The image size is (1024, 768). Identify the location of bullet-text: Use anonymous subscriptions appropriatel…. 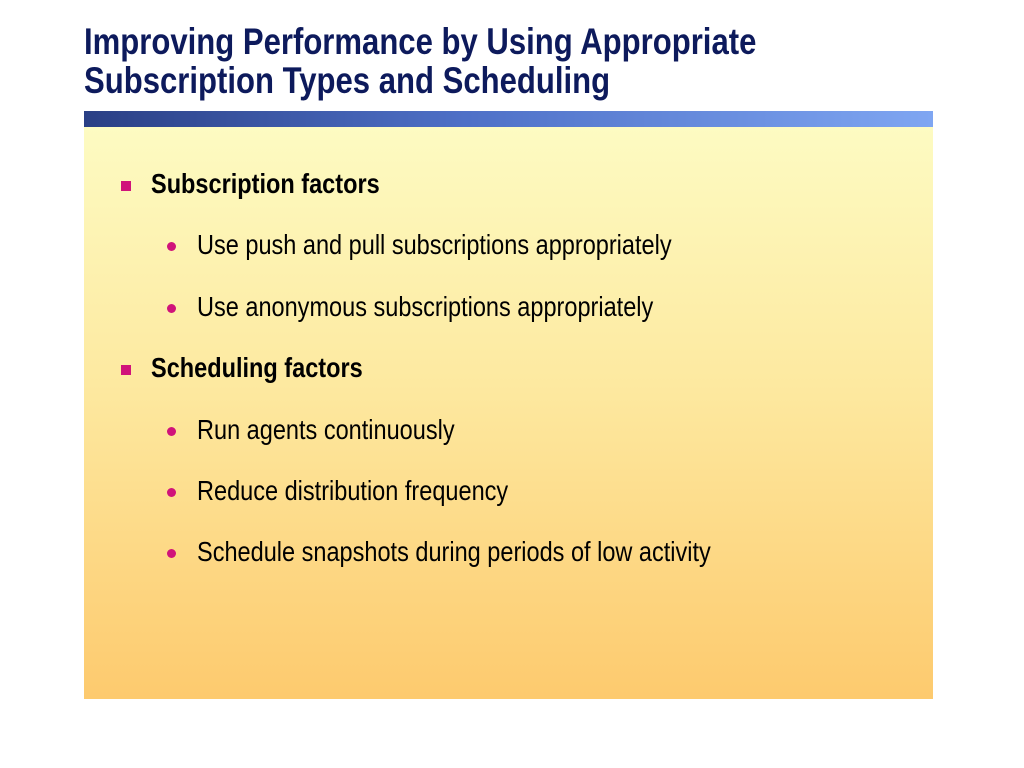
(425, 306).